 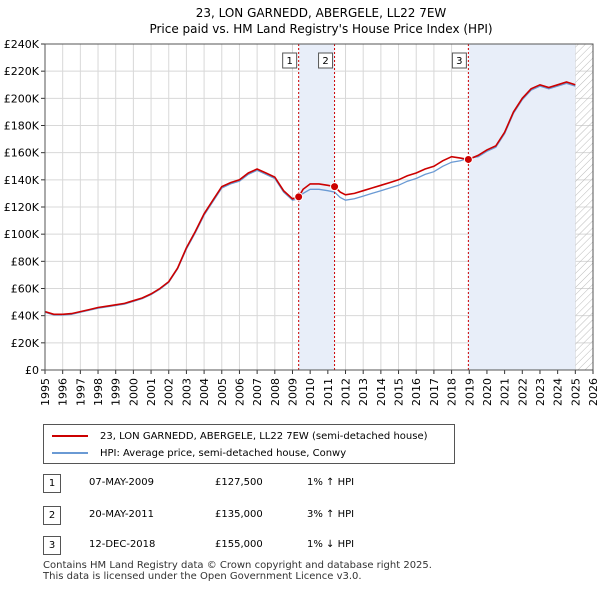 What do you see at coordinates (204, 392) in the screenshot?
I see `x-tick-label: 2004` at bounding box center [204, 392].